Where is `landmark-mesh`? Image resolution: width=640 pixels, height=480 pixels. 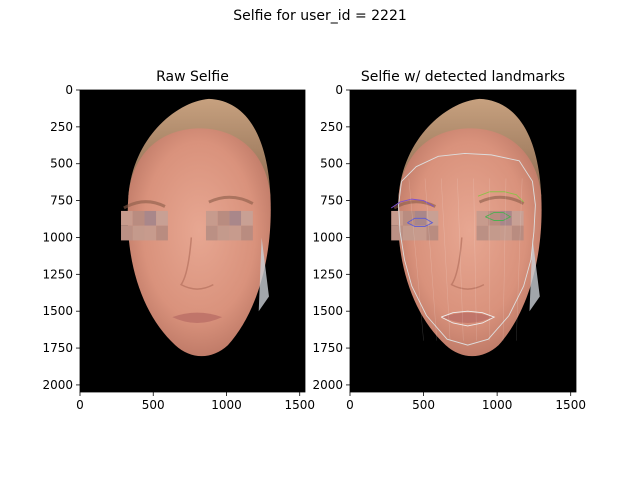 landmark-mesh is located at coordinates (465, 259).